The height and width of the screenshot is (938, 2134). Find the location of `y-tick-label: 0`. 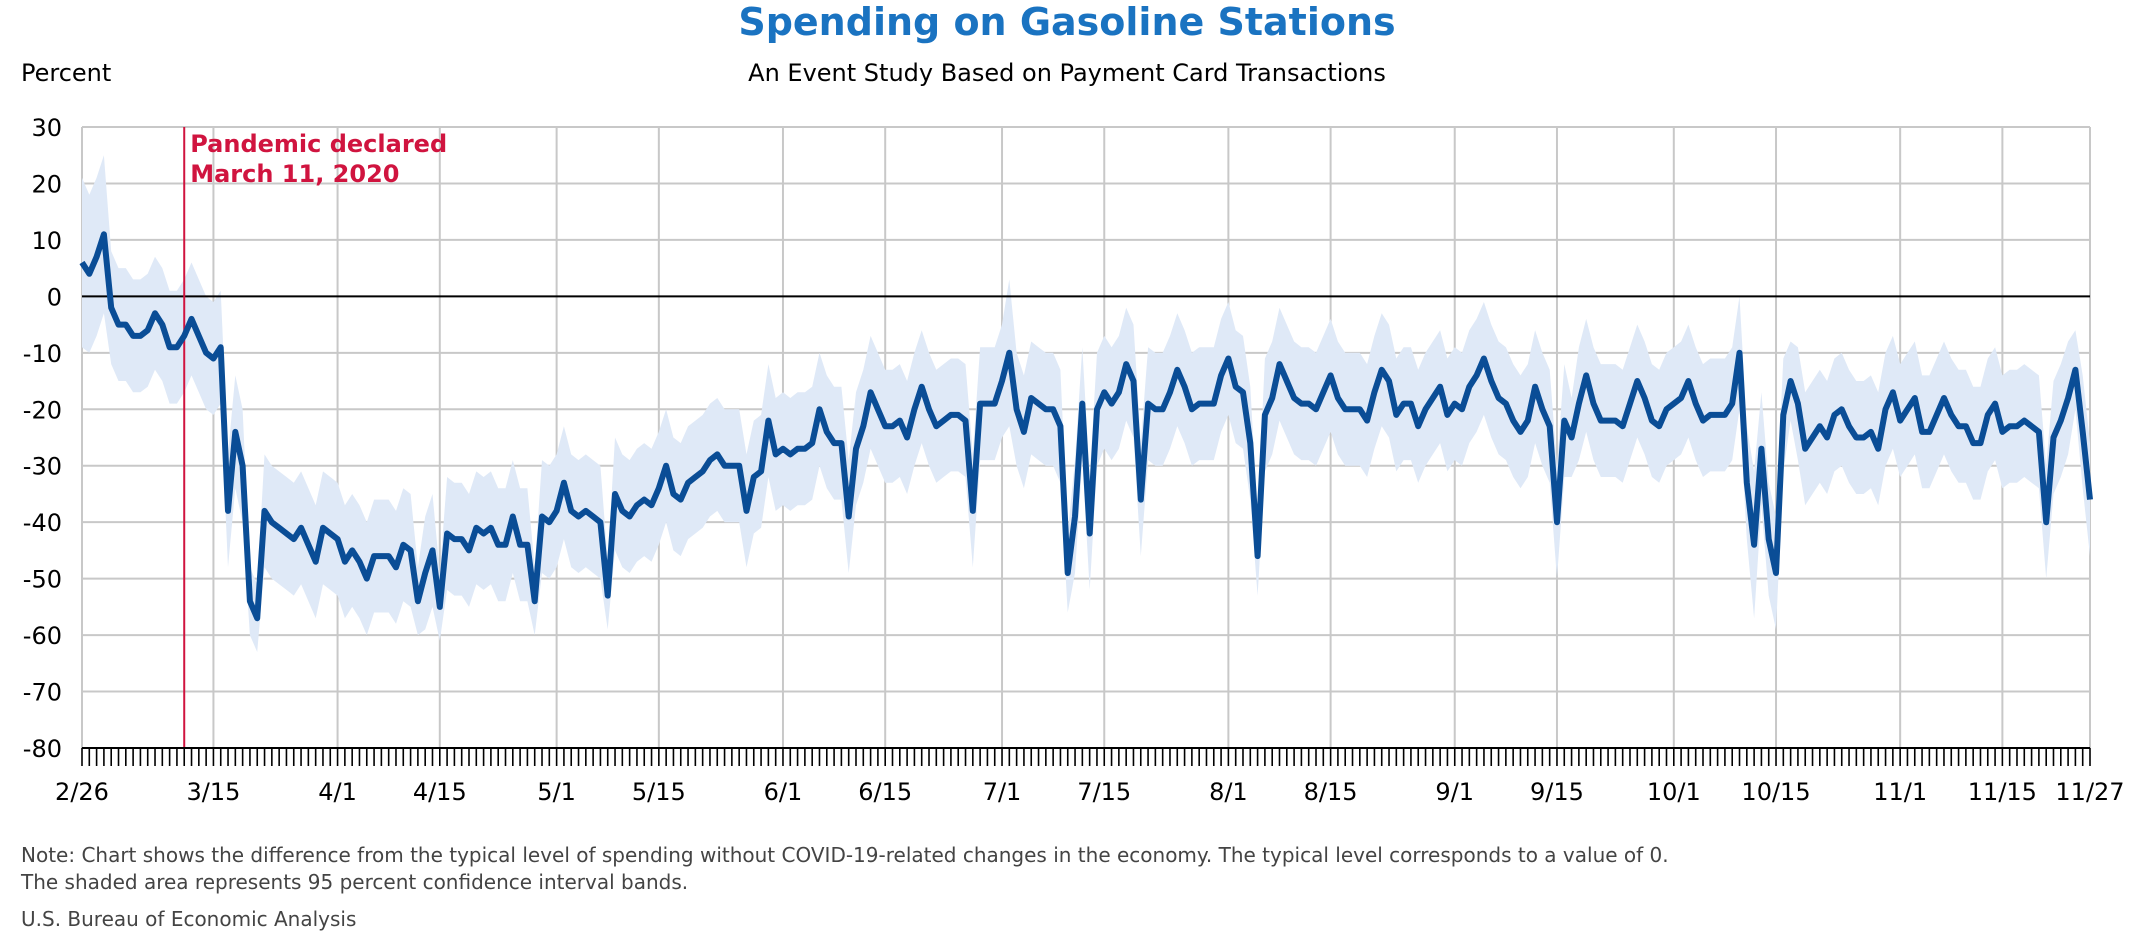

y-tick-label: 0 is located at coordinates (54, 297).